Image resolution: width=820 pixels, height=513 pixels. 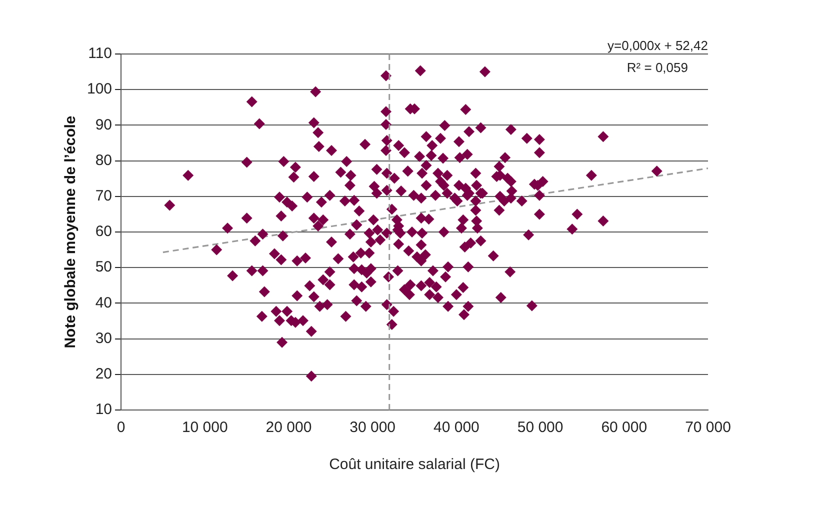 What do you see at coordinates (103, 409) in the screenshot?
I see `y-tick-label: 10` at bounding box center [103, 409].